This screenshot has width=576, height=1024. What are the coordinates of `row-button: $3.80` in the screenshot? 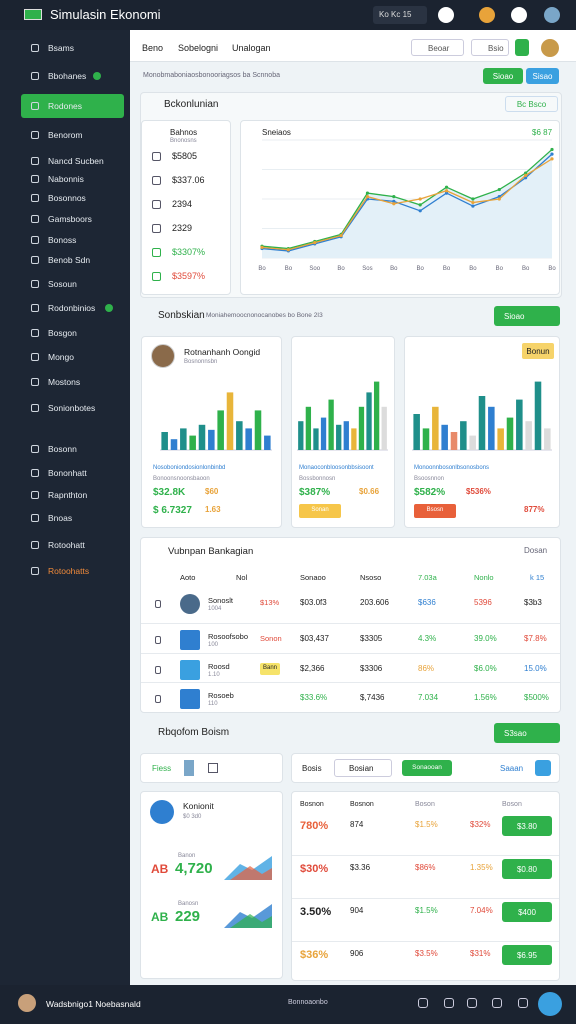 It's located at (527, 826).